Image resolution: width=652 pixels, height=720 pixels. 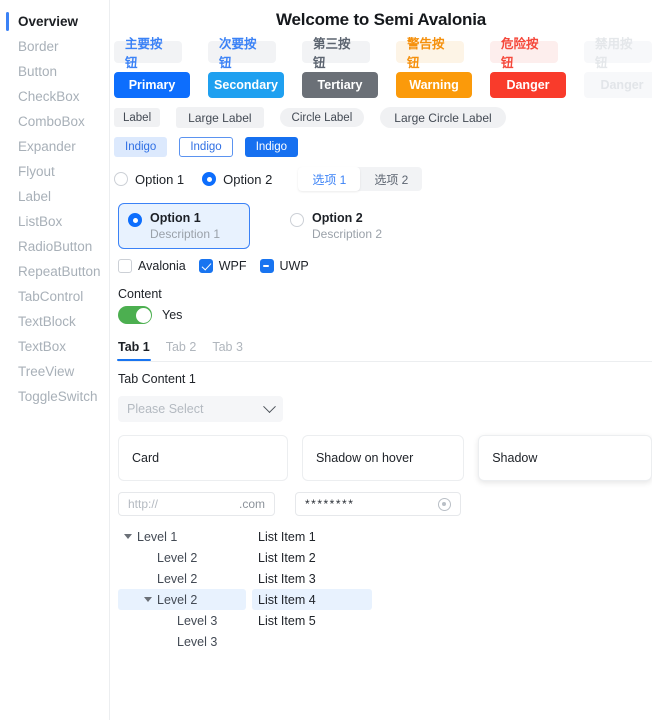 I want to click on indigo-button-outline: Indigo, so click(x=206, y=147).